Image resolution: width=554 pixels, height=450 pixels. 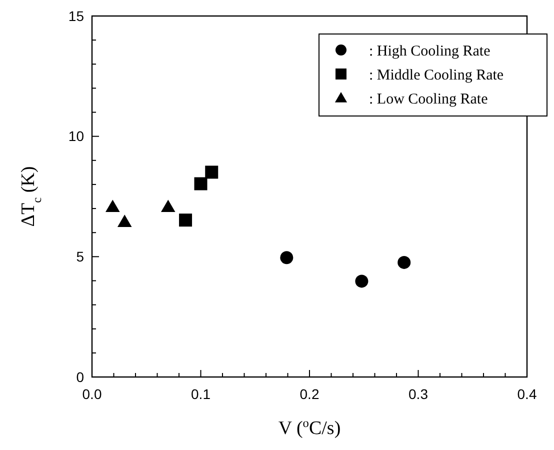 I want to click on x-tick-label: 0.2, so click(x=310, y=394).